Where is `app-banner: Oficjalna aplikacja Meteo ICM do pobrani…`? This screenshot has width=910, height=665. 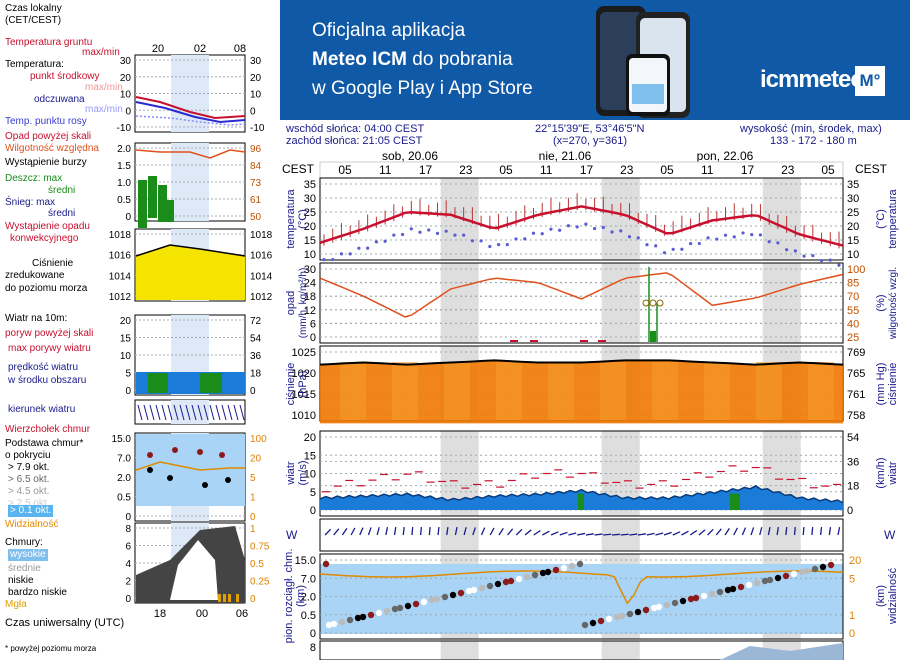 app-banner: Oficjalna aplikacja Meteo ICM do pobrani… is located at coordinates (595, 60).